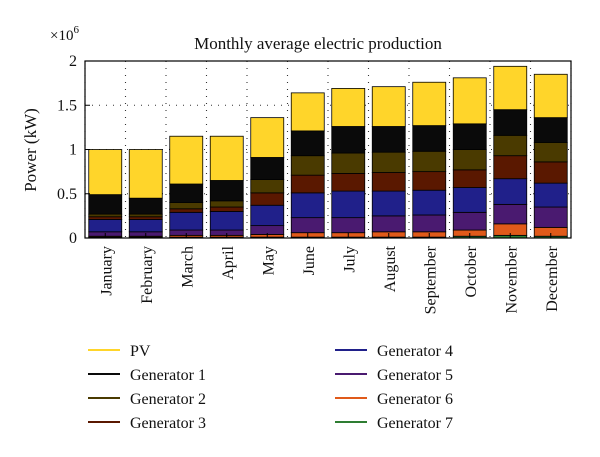 This screenshot has width=600, height=457. What do you see at coordinates (168, 375) in the screenshot?
I see `legend-label: Generator 1` at bounding box center [168, 375].